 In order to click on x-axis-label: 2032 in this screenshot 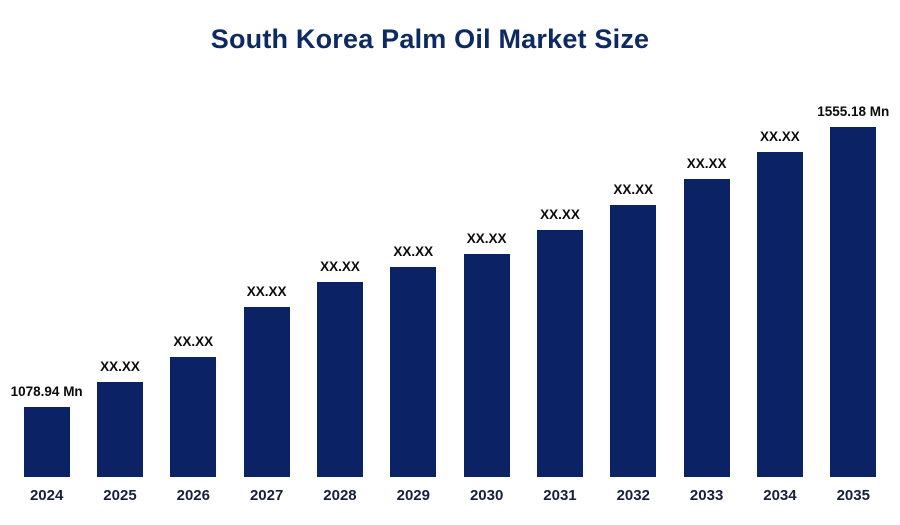, I will do `click(633, 495)`.